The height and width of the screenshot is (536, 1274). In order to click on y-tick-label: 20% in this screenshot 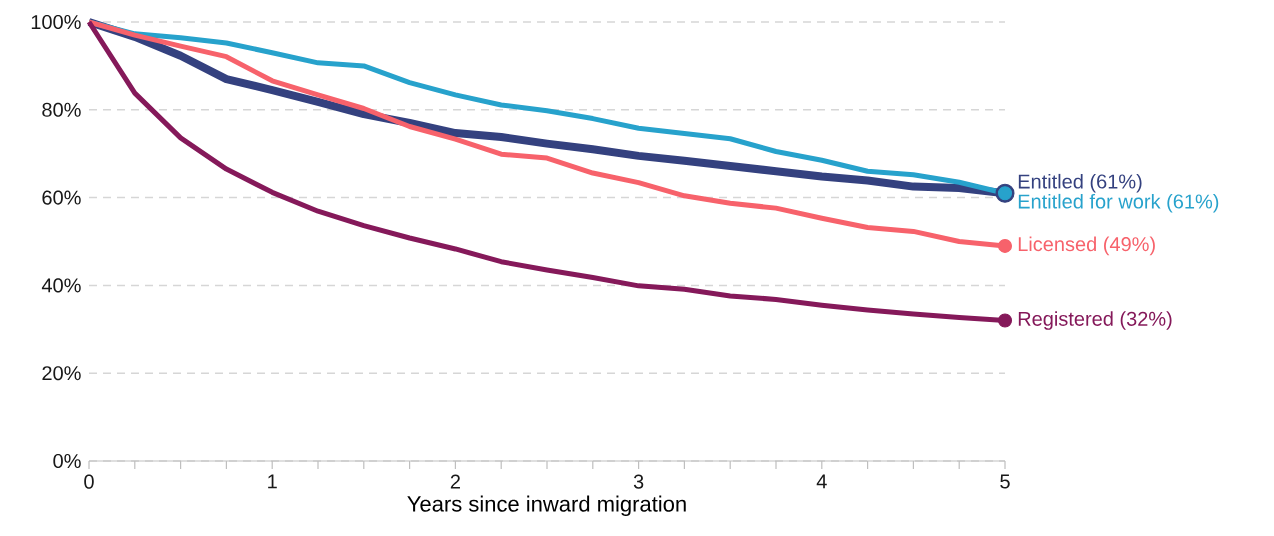, I will do `click(61, 373)`.